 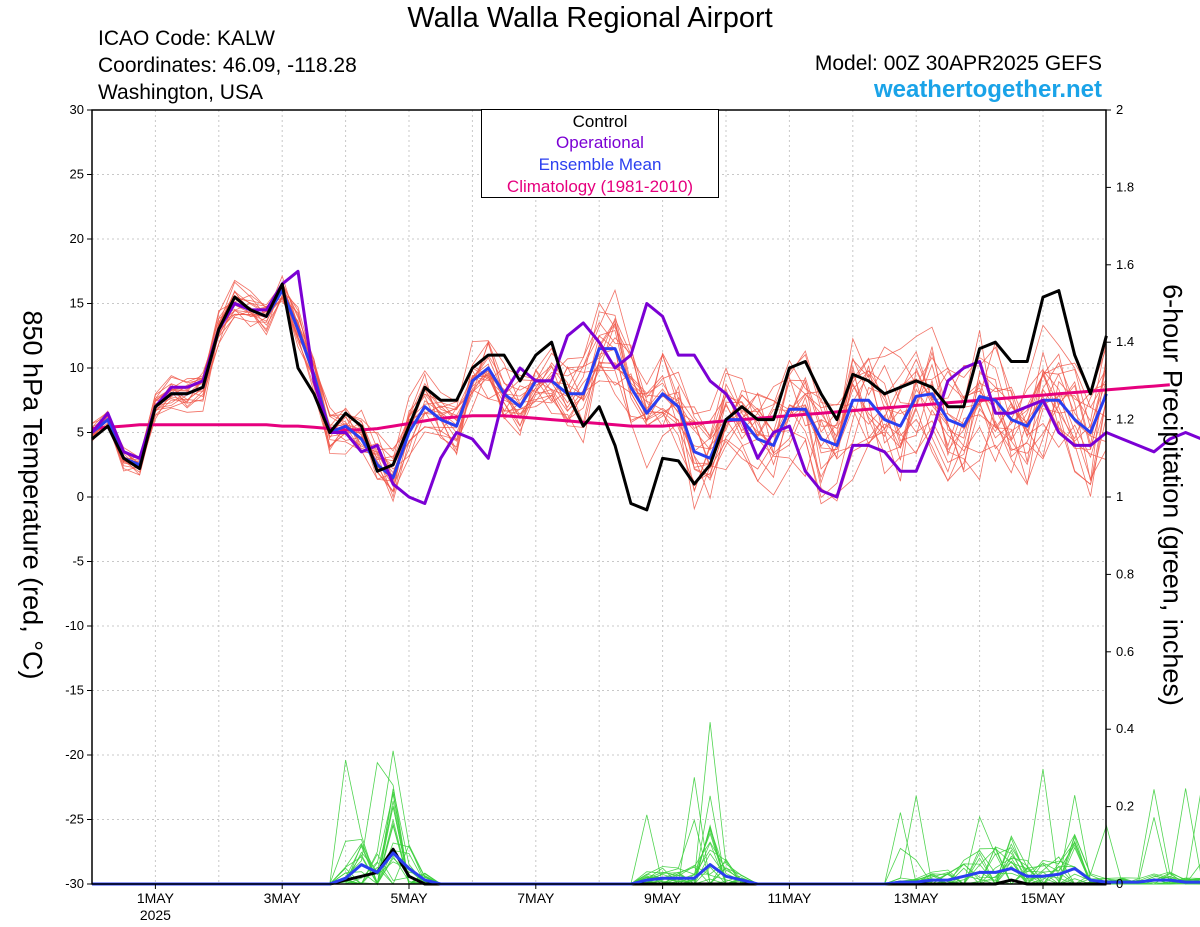 I want to click on left-axis-title: 850 hPa Temperature (red, °C), so click(x=32, y=495).